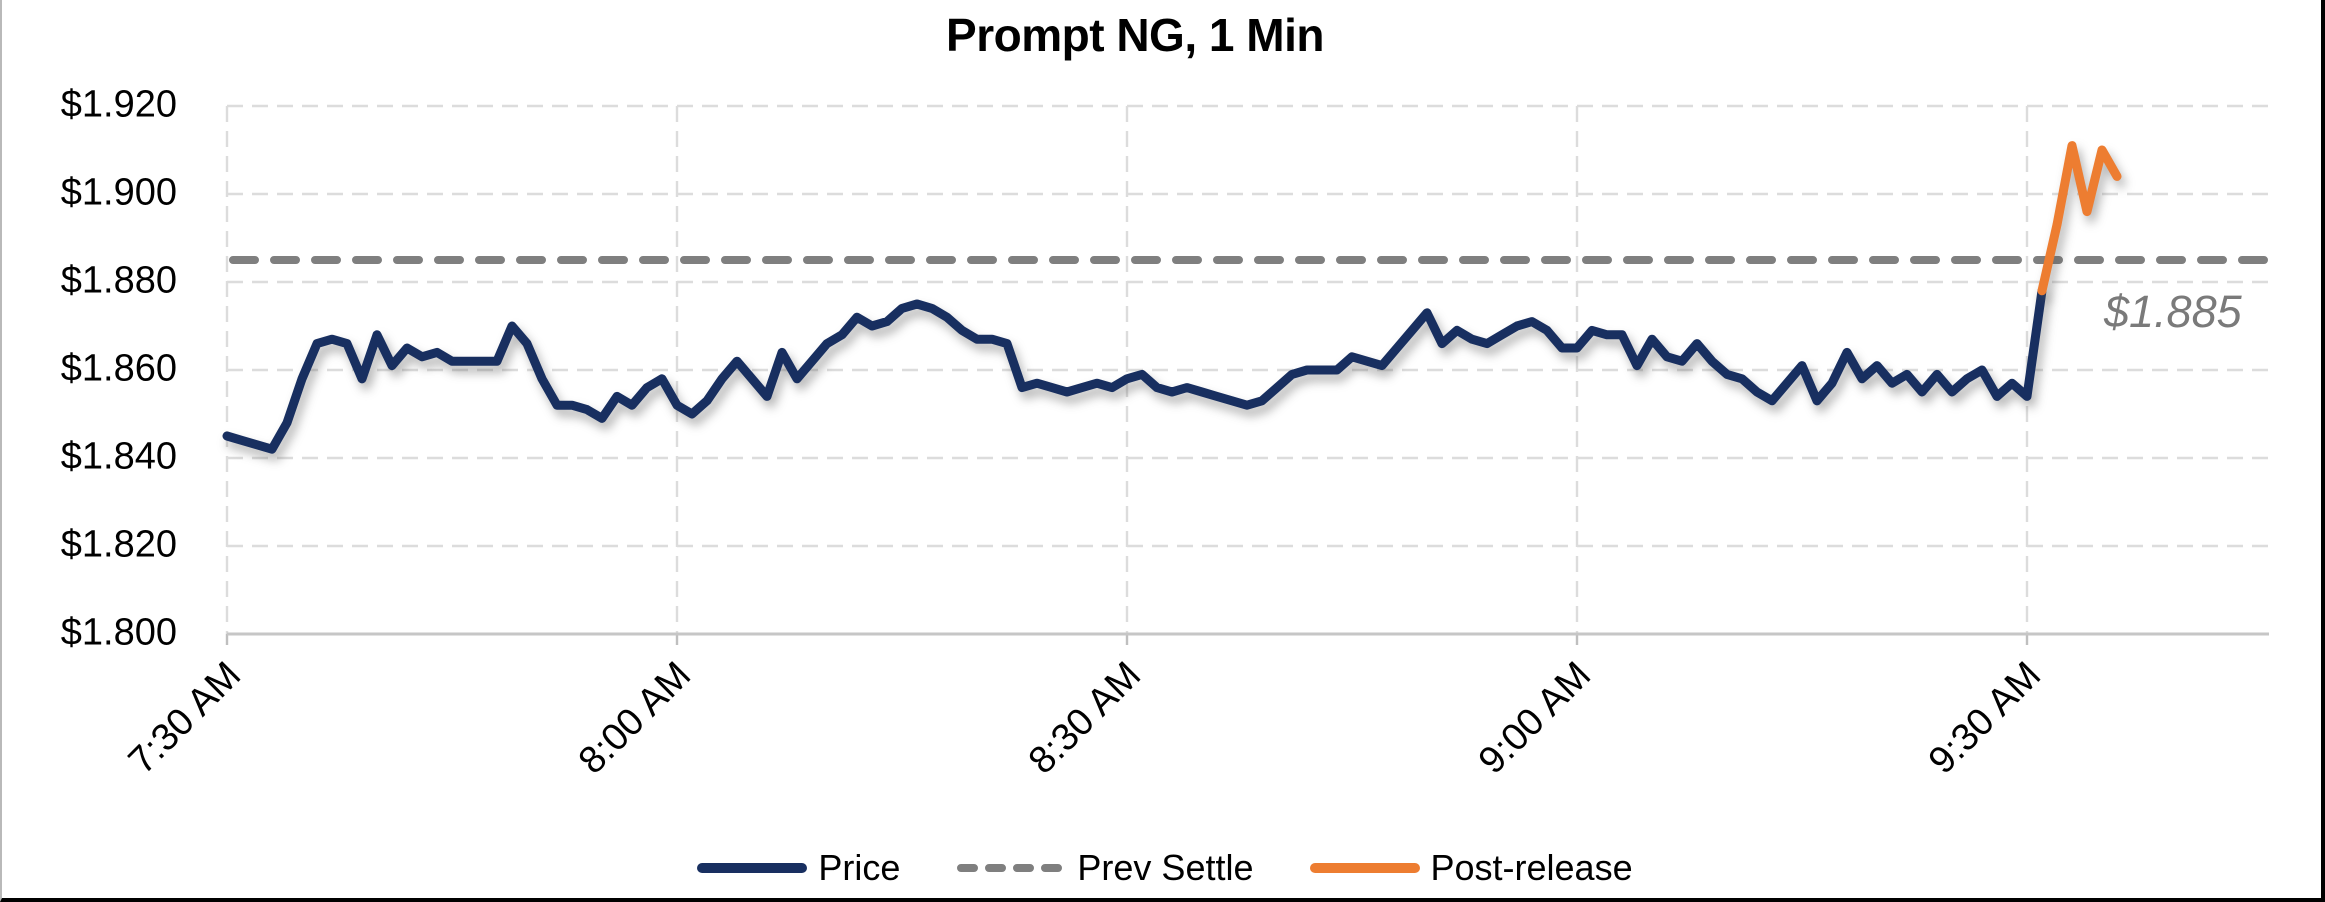 The height and width of the screenshot is (902, 2325). What do you see at coordinates (118, 368) in the screenshot?
I see `y-axis-tick-label: $1.860` at bounding box center [118, 368].